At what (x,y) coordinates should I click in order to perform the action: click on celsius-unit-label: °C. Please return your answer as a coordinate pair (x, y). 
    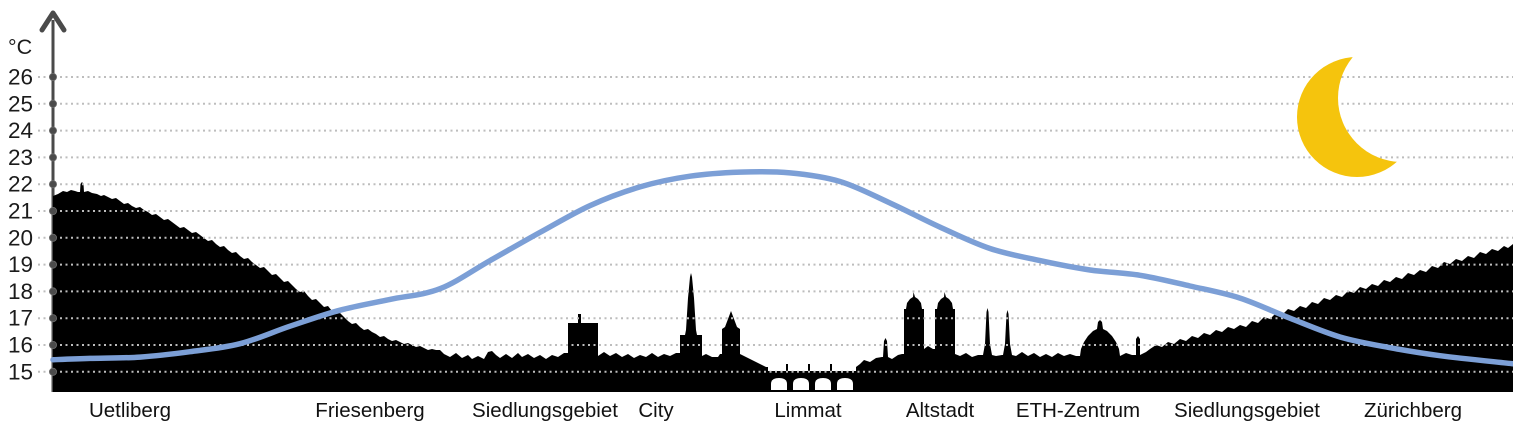
    Looking at the image, I should click on (20, 47).